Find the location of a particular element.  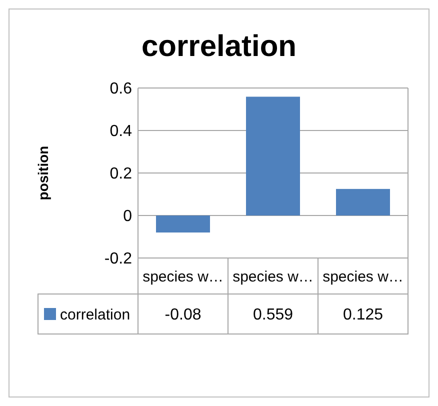

data-label: 0.125 is located at coordinates (363, 315).